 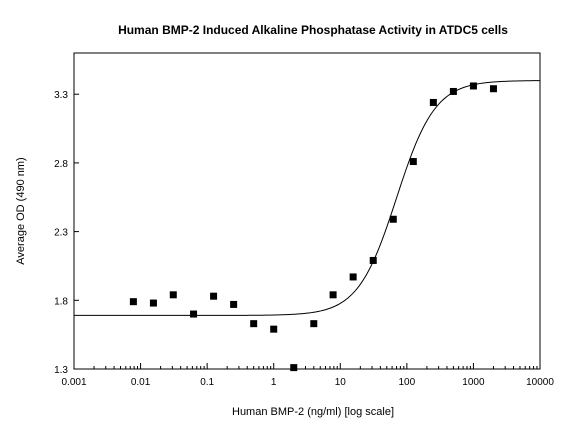 I want to click on y-axis: 1.3 1.8 2.3 2.8 3.3, so click(x=66, y=233).